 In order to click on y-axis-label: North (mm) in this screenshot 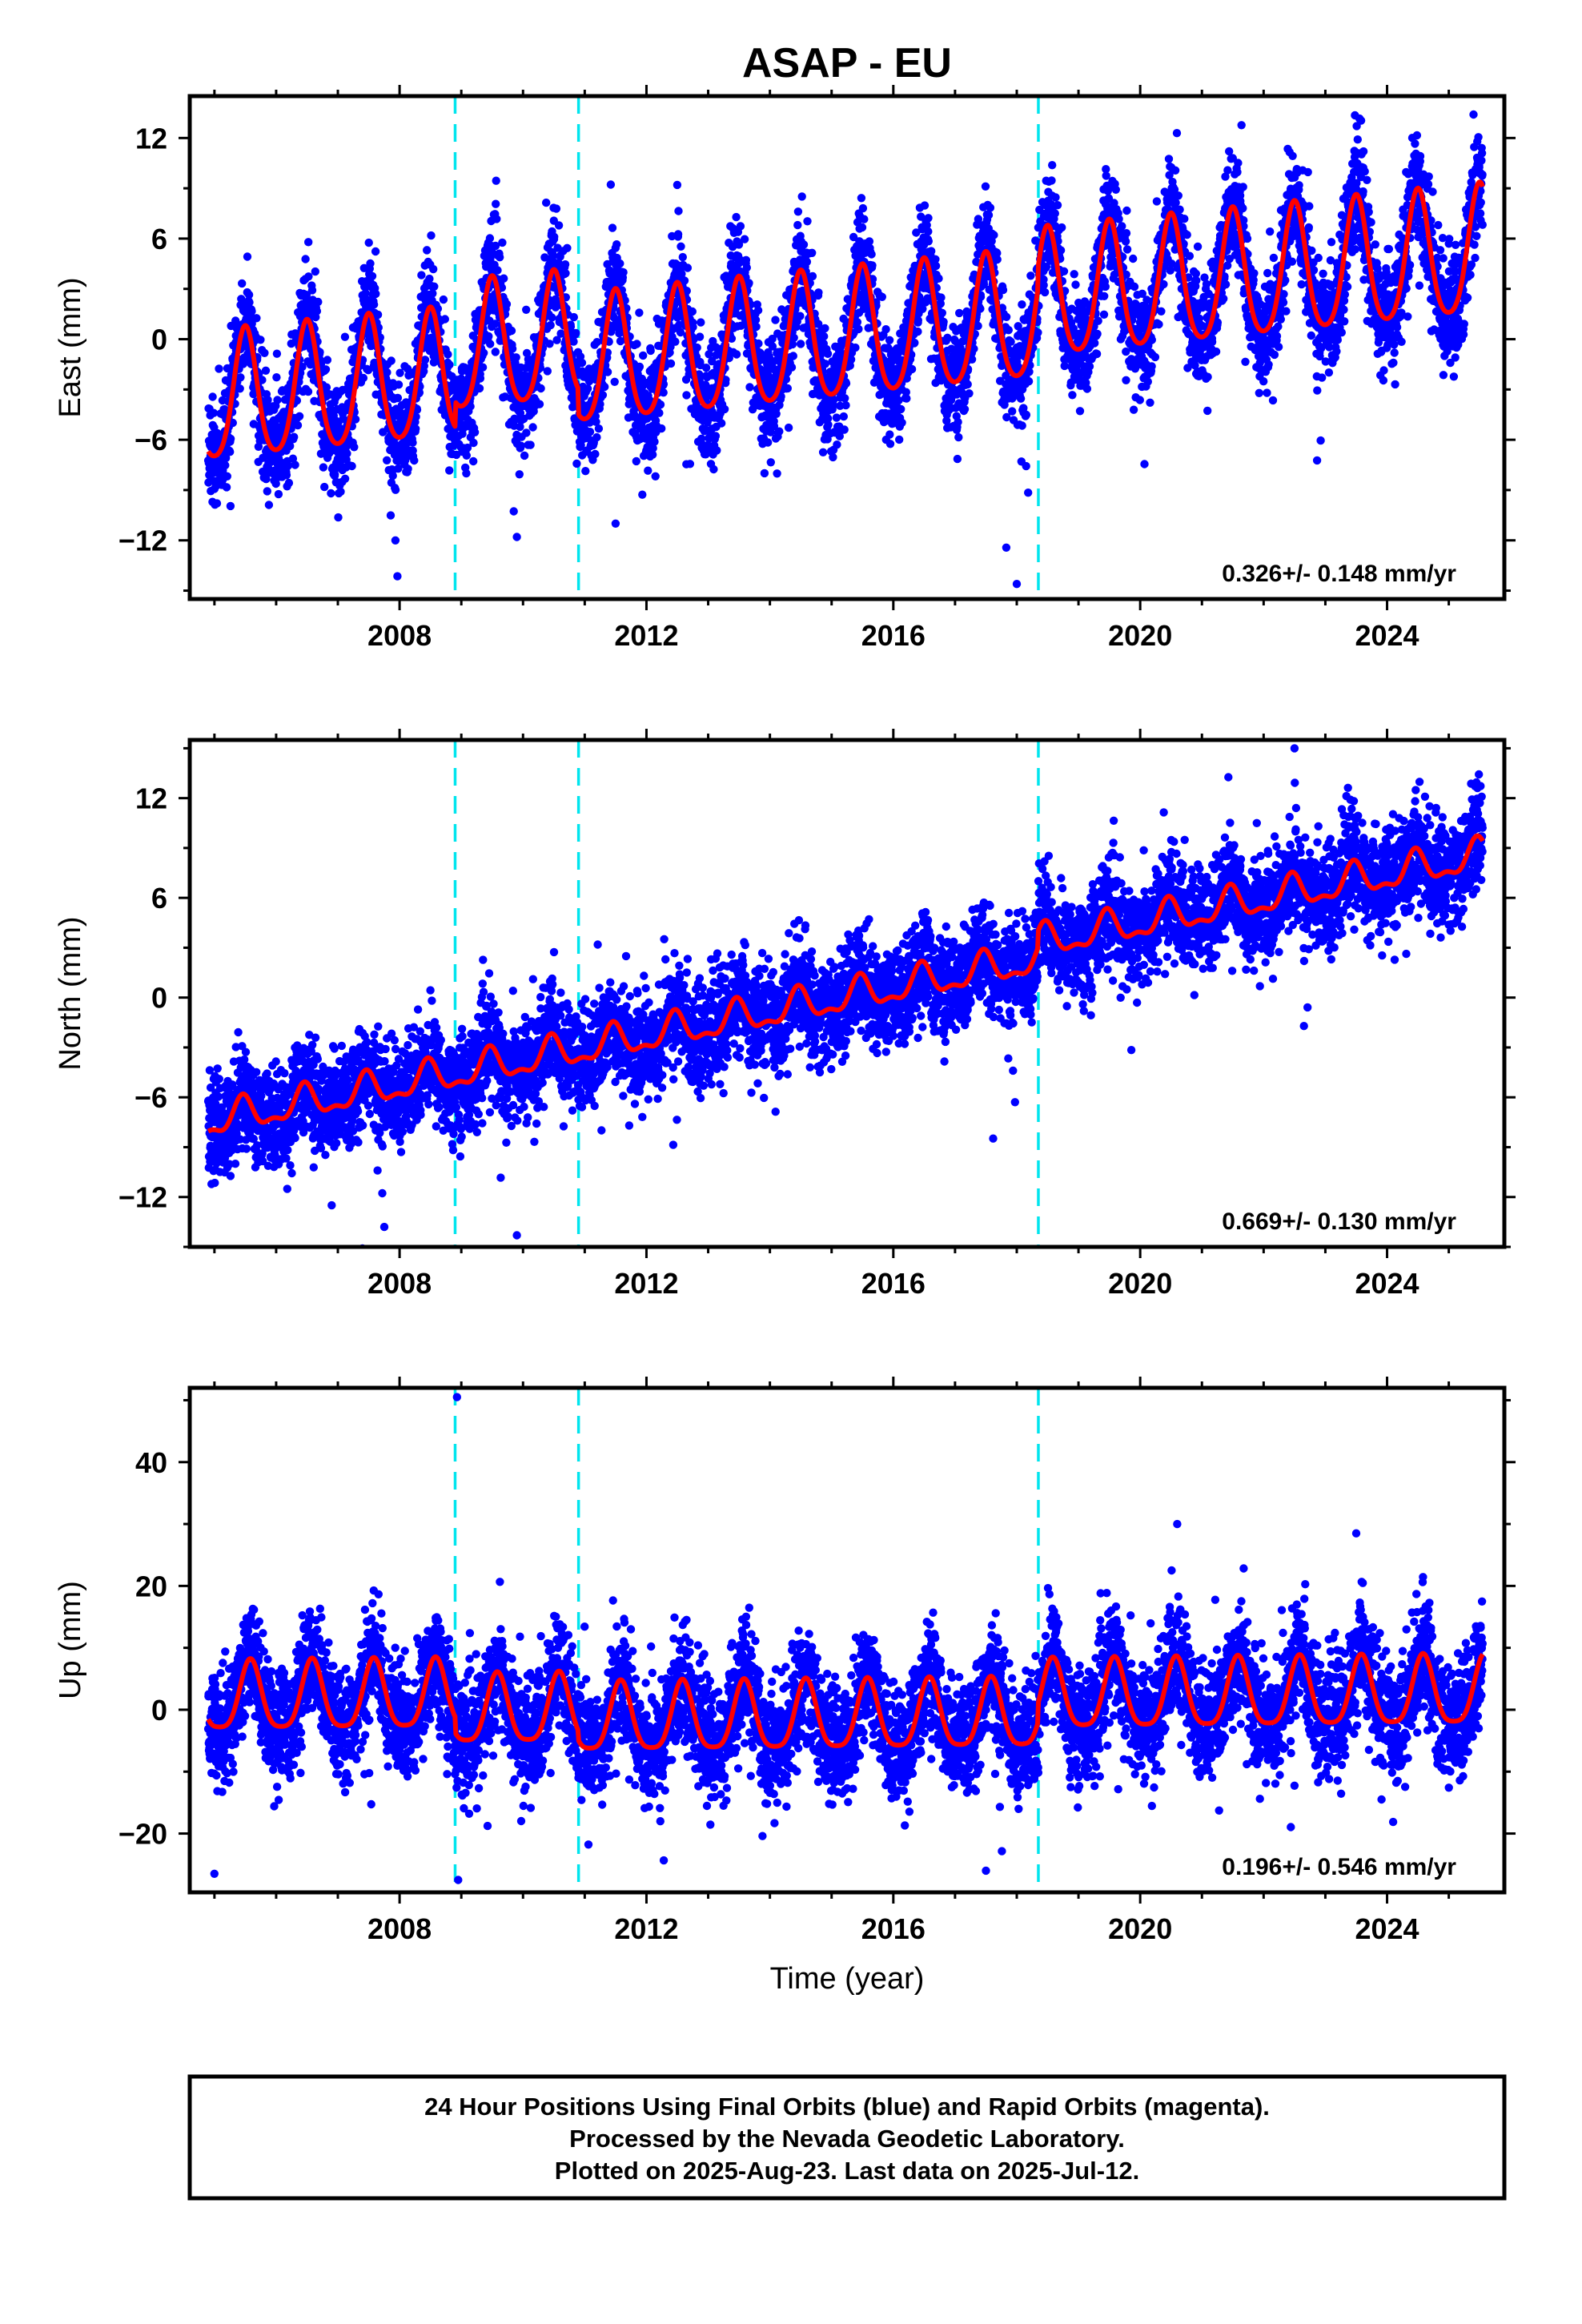, I will do `click(70, 993)`.